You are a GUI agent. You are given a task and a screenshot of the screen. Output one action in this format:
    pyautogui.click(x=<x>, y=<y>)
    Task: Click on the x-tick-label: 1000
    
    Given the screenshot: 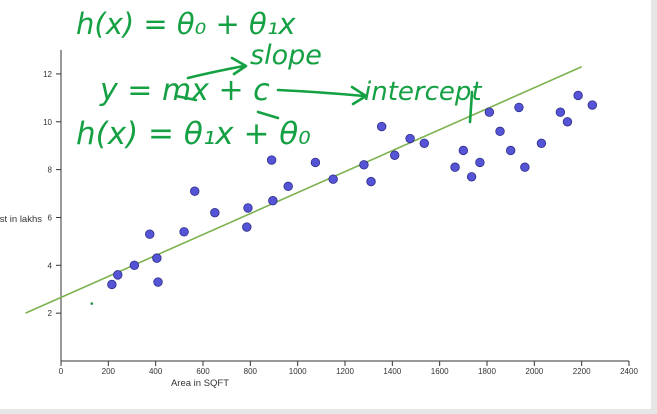 What is the action you would take?
    pyautogui.click(x=298, y=371)
    